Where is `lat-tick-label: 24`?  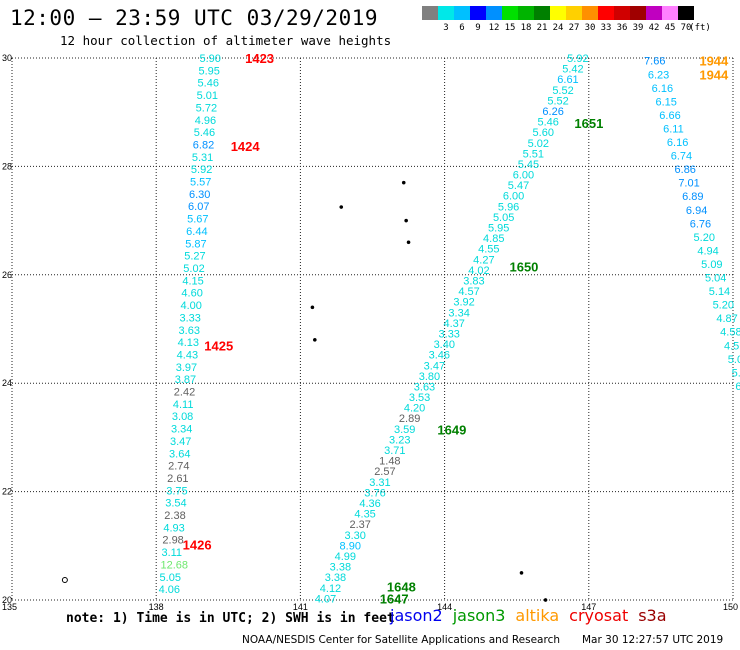
lat-tick-label: 24 is located at coordinates (7, 383).